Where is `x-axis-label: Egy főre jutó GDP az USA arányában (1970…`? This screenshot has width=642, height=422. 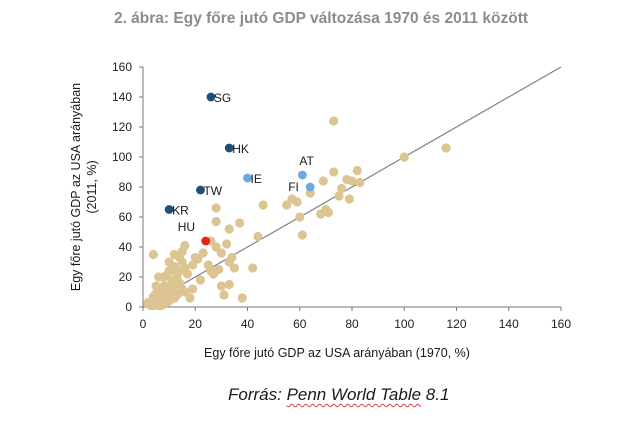 x-axis-label: Egy főre jutó GDP az USA arányában (1970… is located at coordinates (337, 353).